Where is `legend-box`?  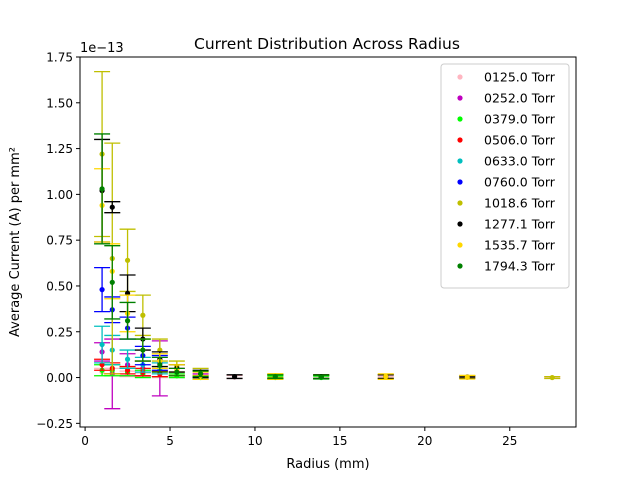 legend-box is located at coordinates (505, 176).